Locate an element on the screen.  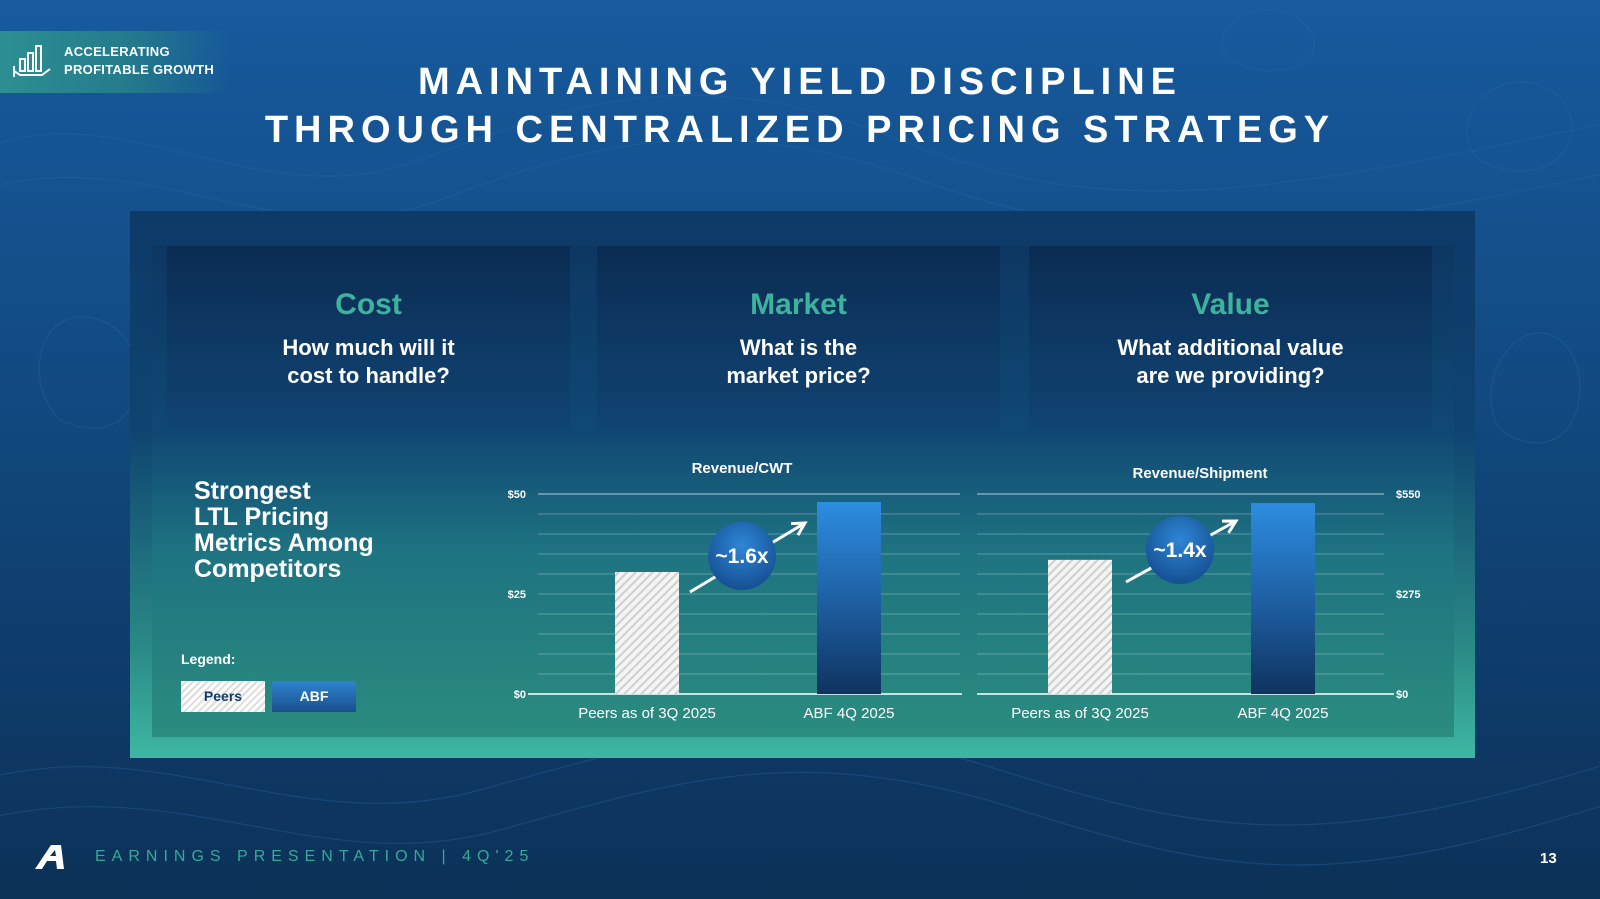
chart-1-y-tick-label: $0 is located at coordinates (520, 695).